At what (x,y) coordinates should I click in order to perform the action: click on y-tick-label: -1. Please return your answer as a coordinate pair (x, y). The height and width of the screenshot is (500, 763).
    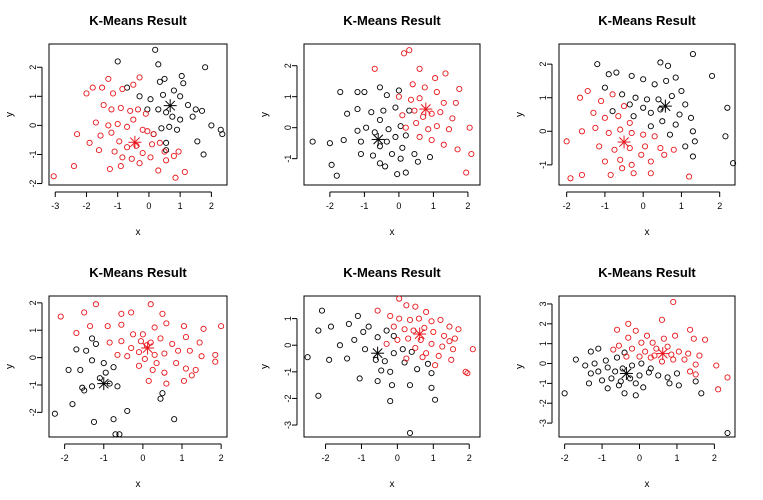
    Looking at the image, I should click on (33, 154).